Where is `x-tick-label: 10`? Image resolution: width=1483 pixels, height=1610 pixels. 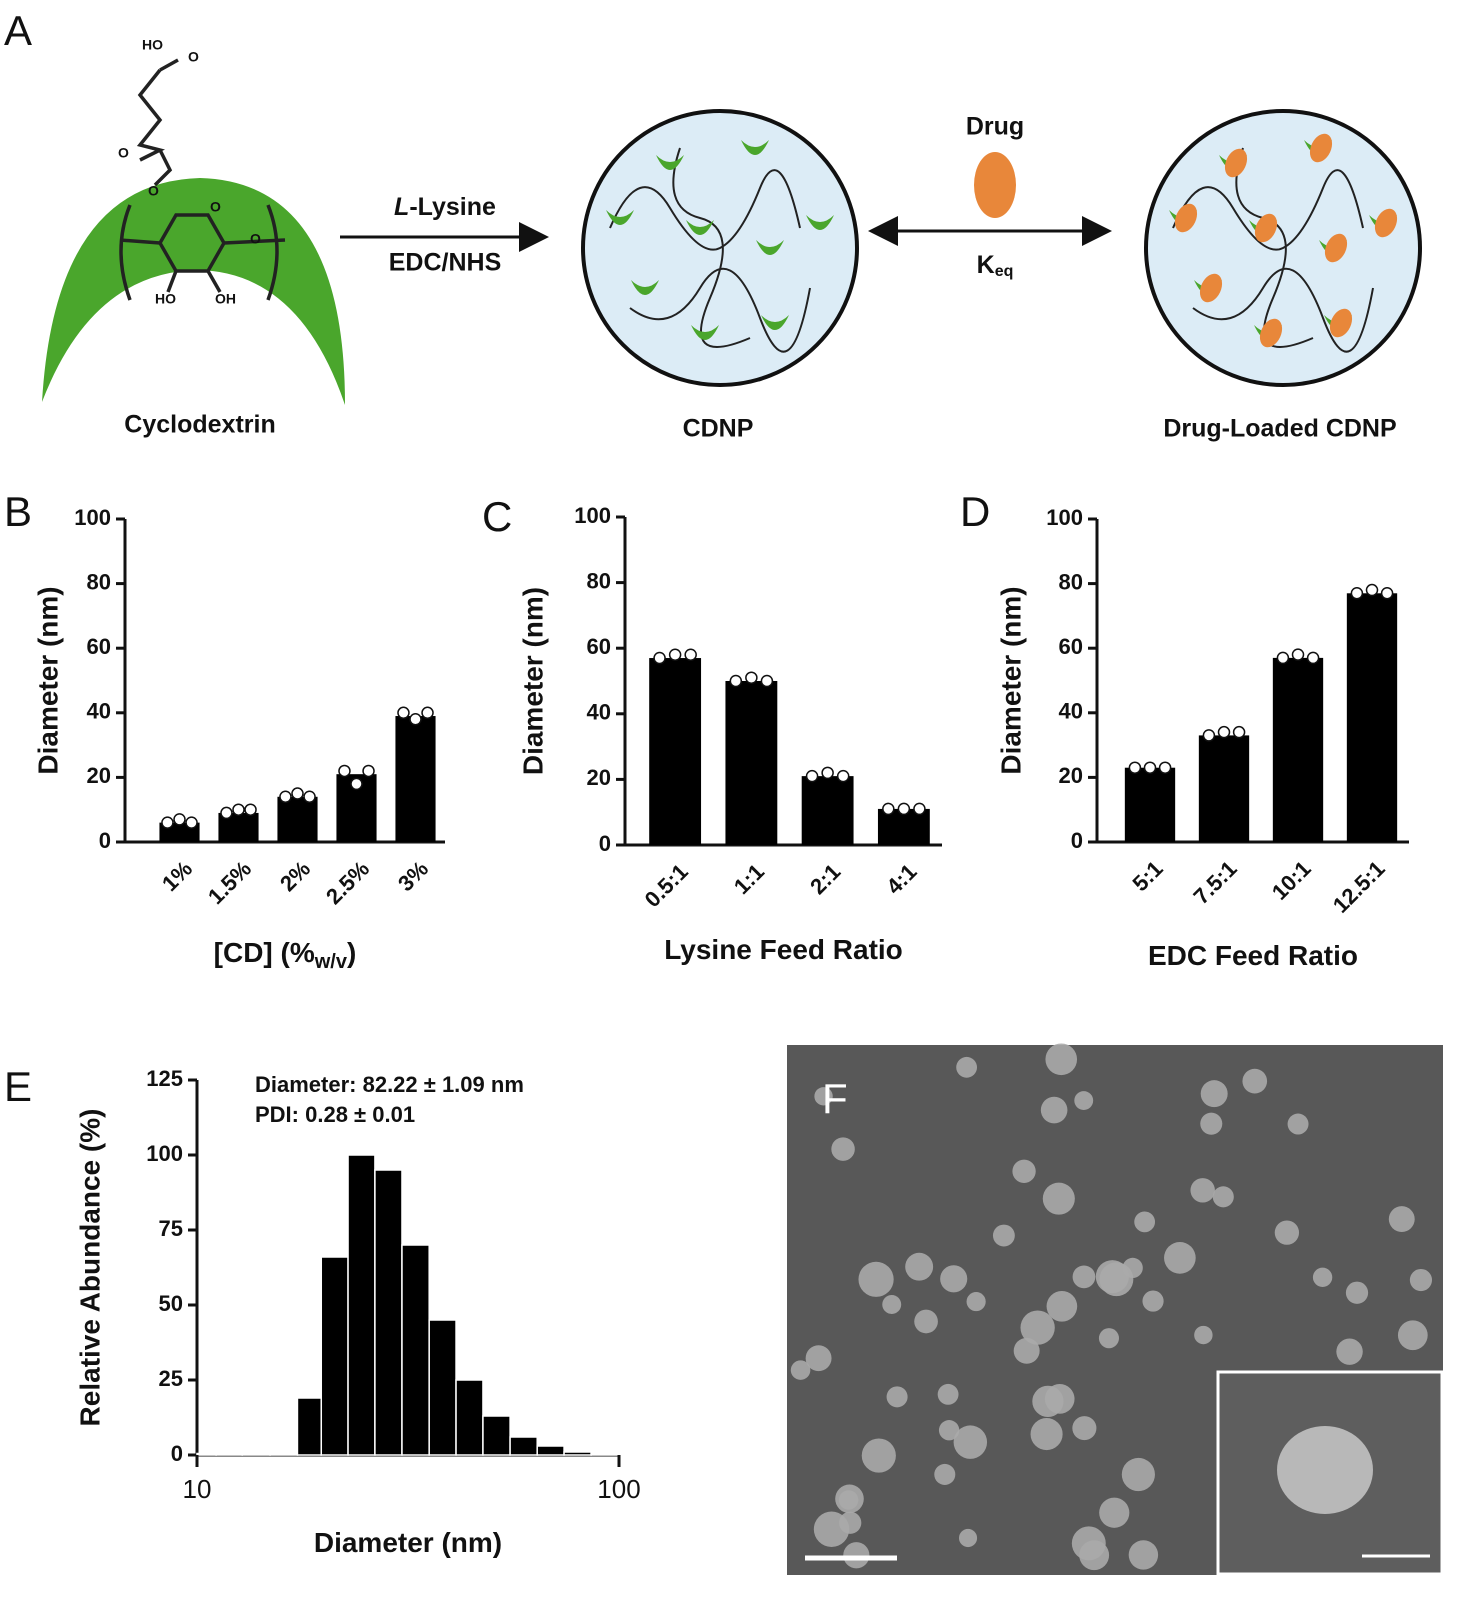
x-tick-label: 10 is located at coordinates (197, 1489).